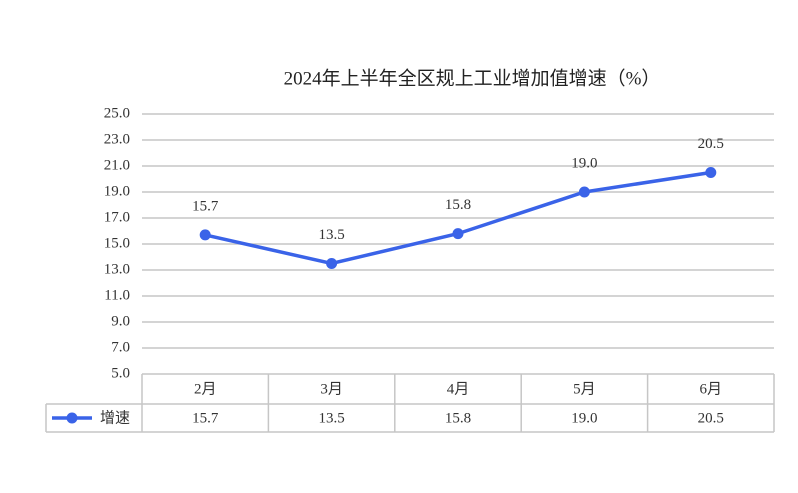  Describe the element at coordinates (120, 347) in the screenshot. I see `y-tick-label: 7.0` at that location.